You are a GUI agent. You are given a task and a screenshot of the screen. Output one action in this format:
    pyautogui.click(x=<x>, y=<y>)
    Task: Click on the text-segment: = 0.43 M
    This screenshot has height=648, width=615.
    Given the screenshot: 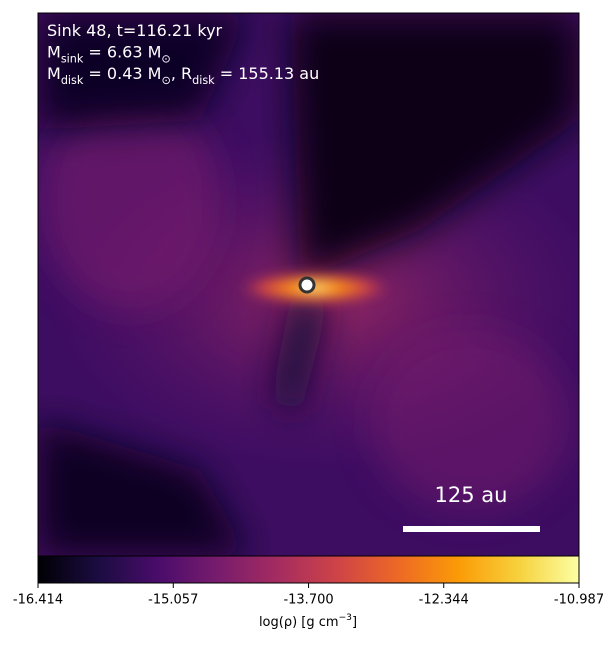 What is the action you would take?
    pyautogui.click(x=122, y=73)
    